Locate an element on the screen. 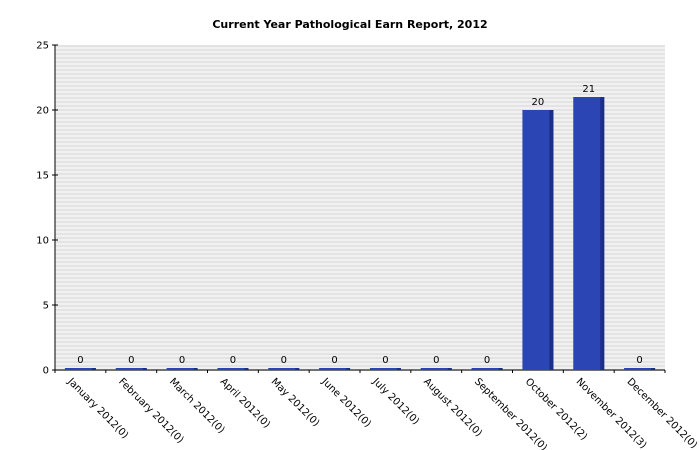 The image size is (700, 450). x-category-label: April 2012(0) is located at coordinates (245, 403).